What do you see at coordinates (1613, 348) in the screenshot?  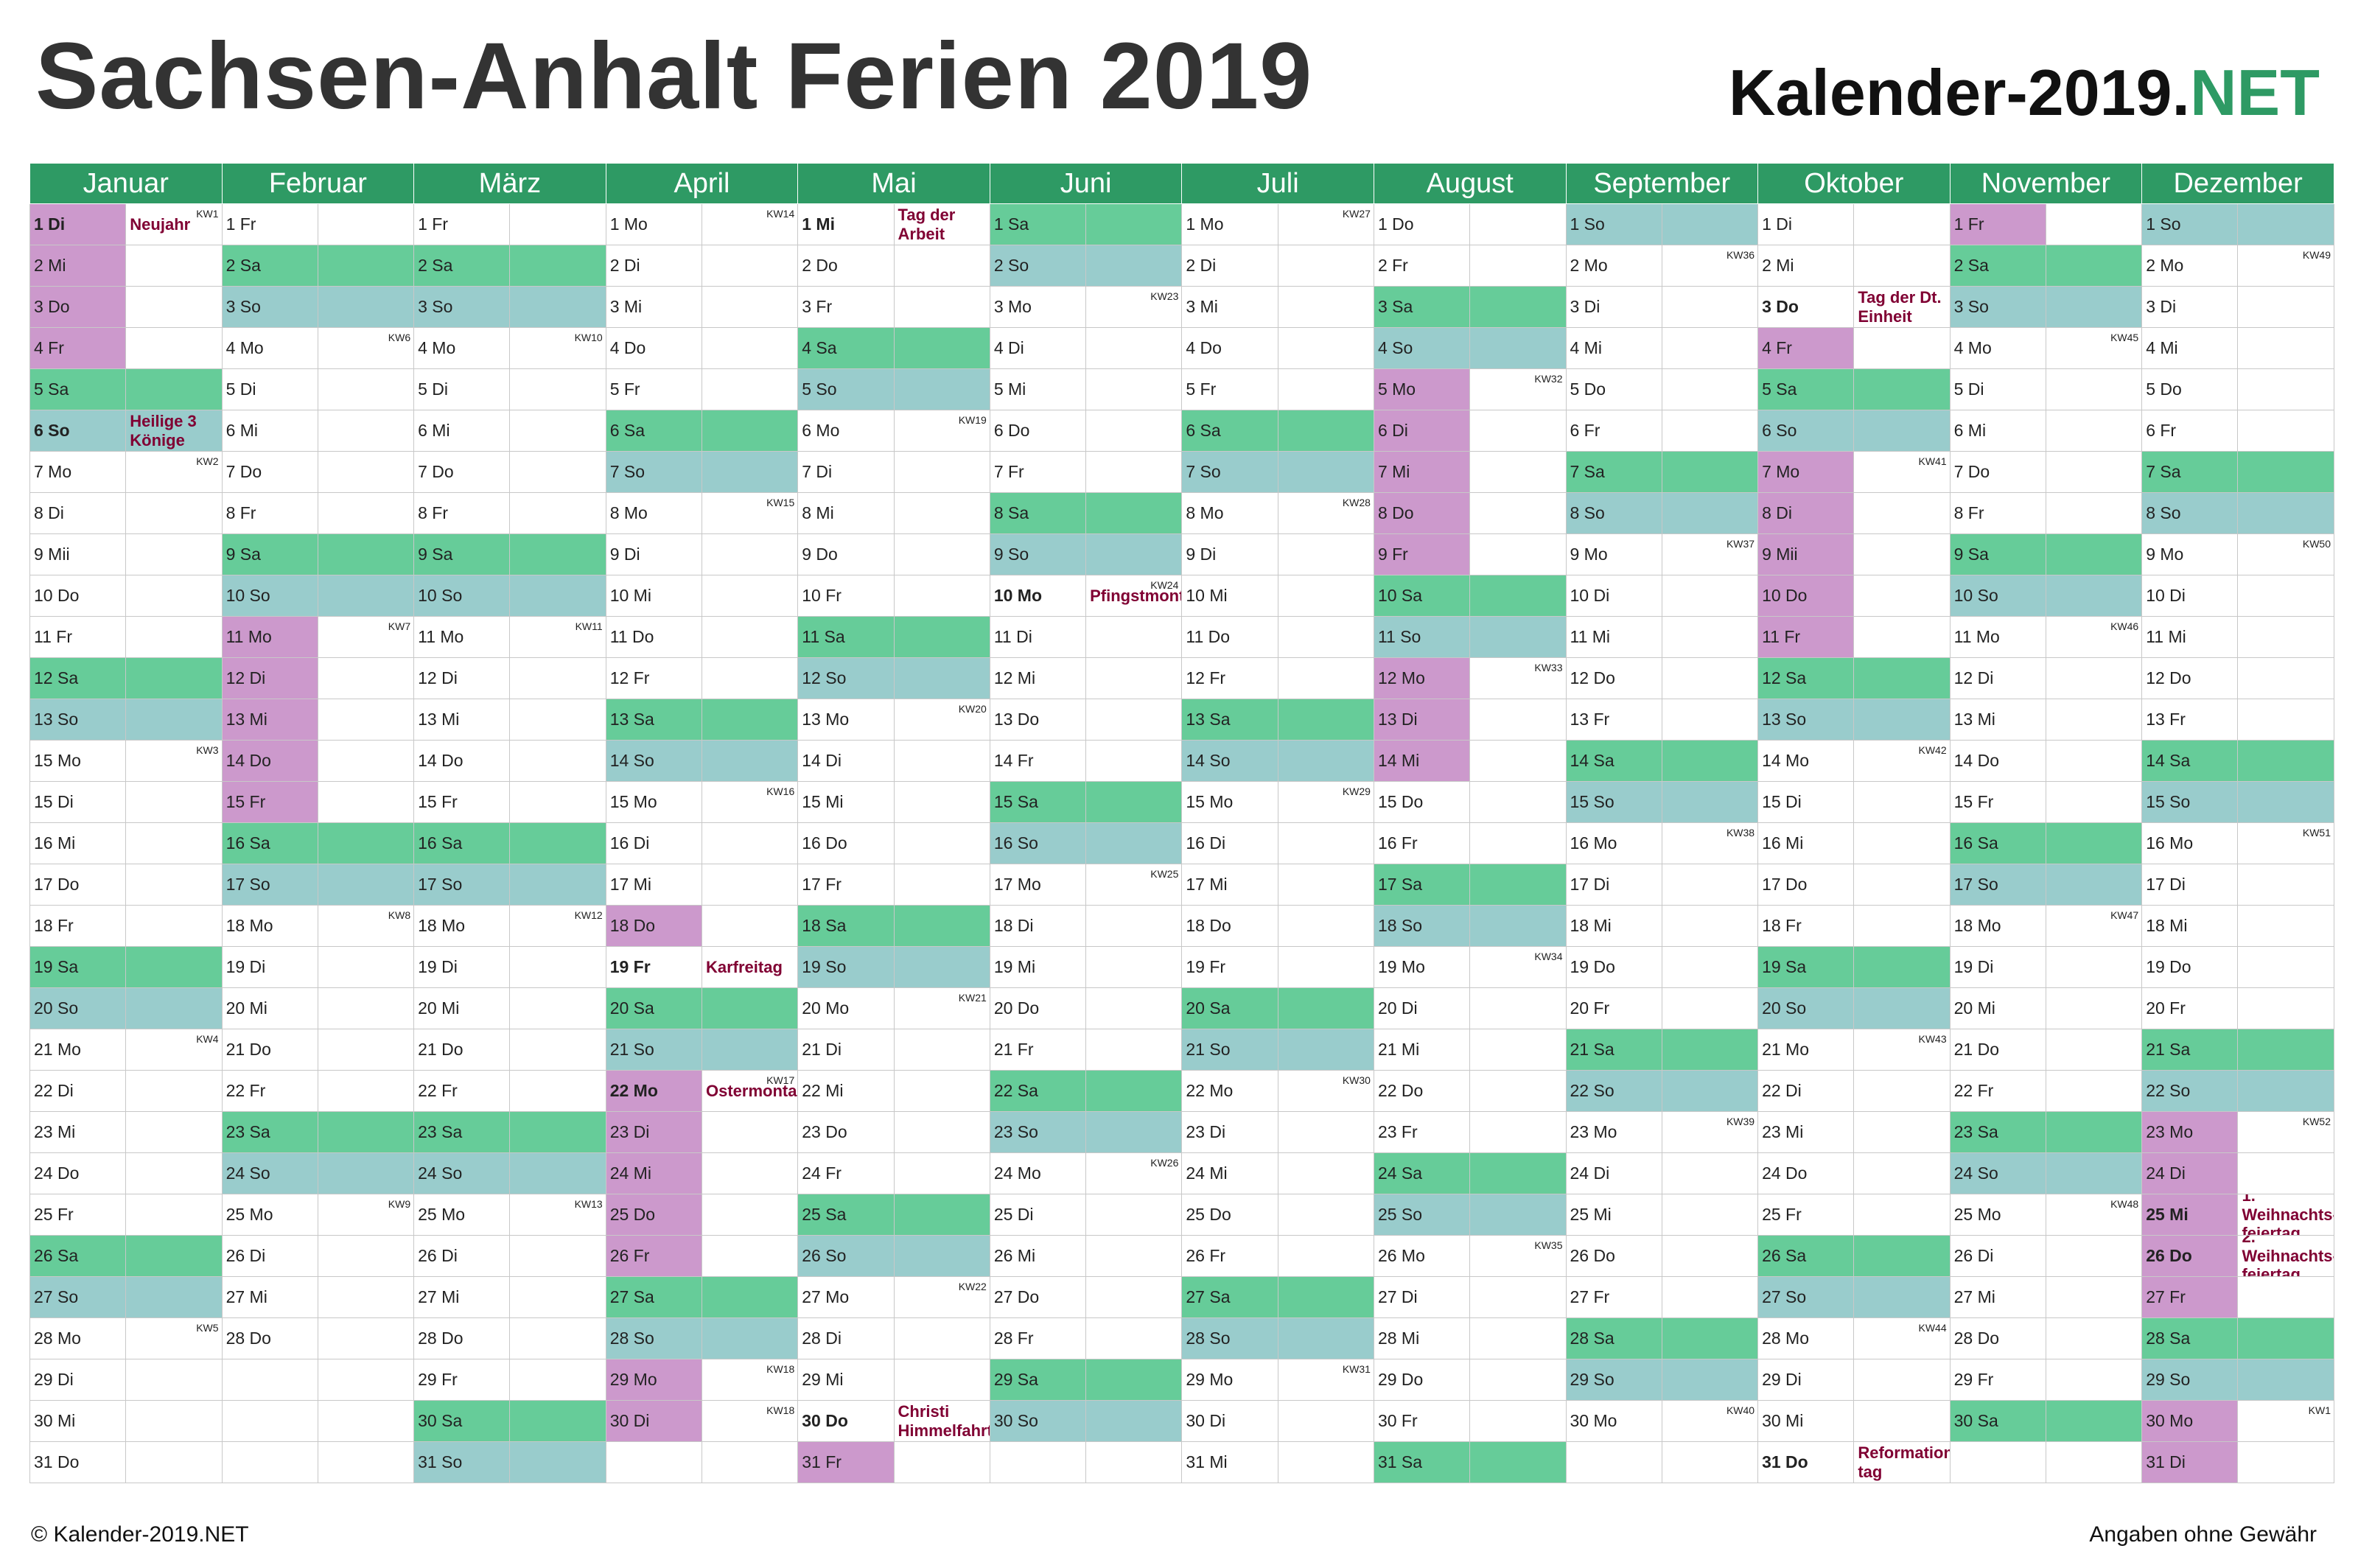 I see `day-cell: 4 Mi` at bounding box center [1613, 348].